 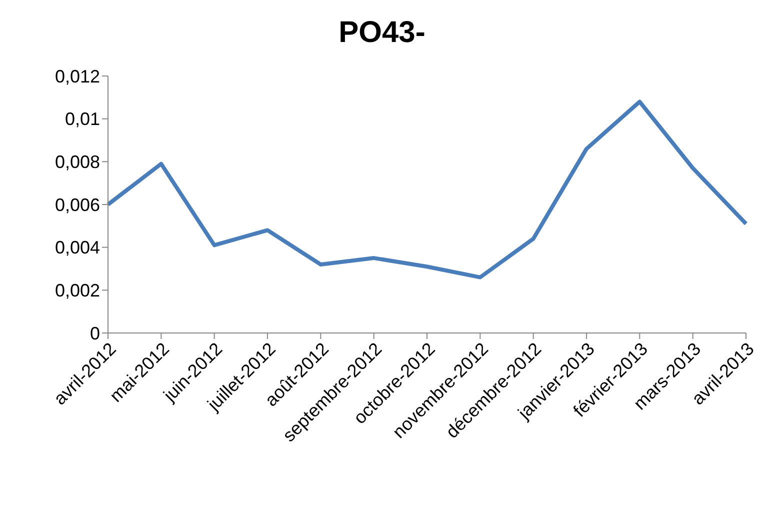 I want to click on y-tick-label: 0,008, so click(x=77, y=162).